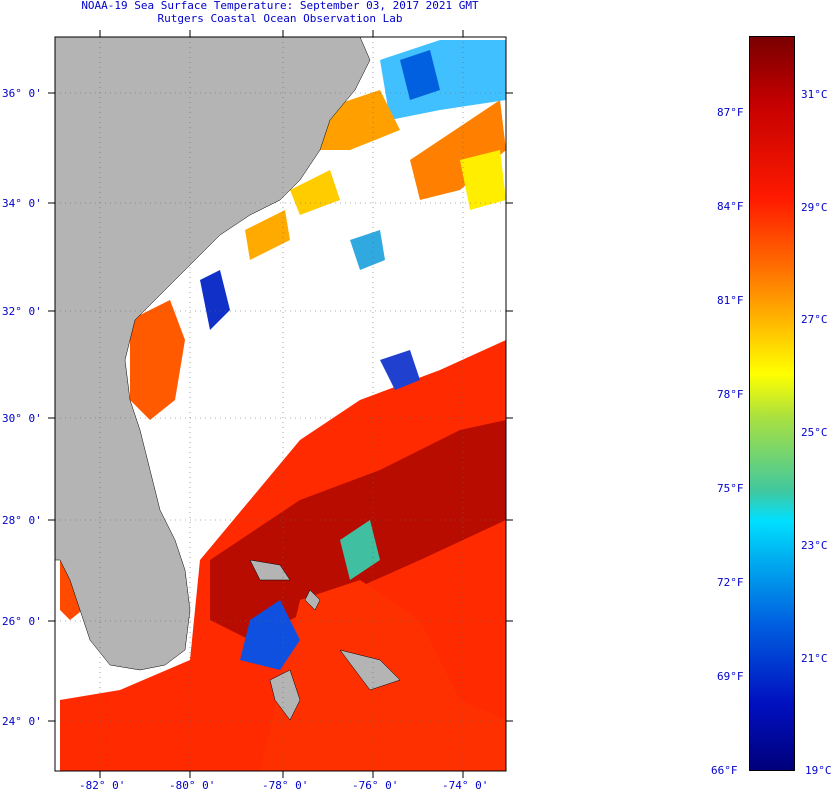  I want to click on colorbar-c-label: 25°C, so click(814, 432).